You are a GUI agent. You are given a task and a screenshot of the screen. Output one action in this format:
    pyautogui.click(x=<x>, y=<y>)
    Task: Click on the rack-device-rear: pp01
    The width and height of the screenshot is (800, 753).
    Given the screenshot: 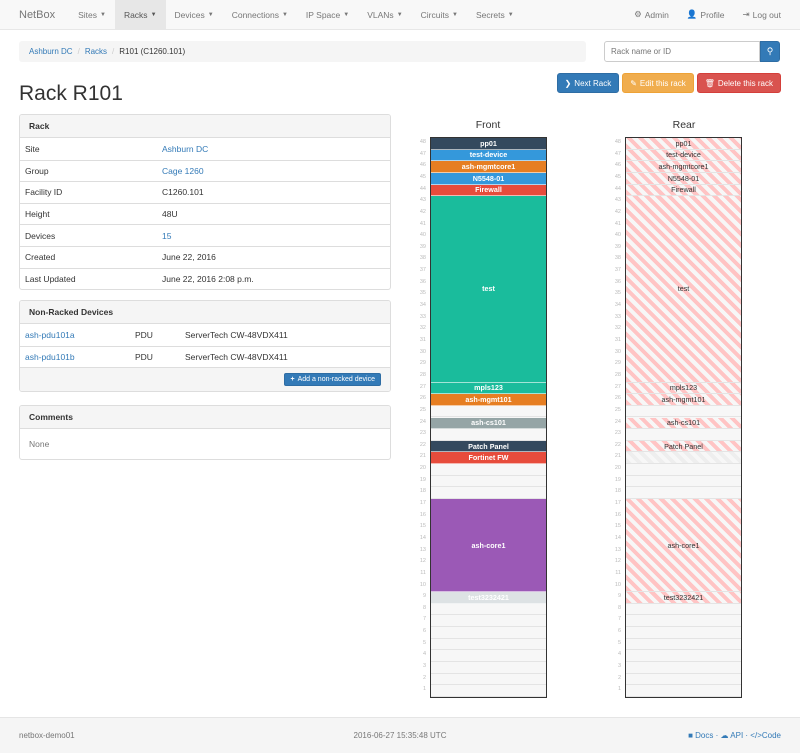 What is the action you would take?
    pyautogui.click(x=683, y=144)
    